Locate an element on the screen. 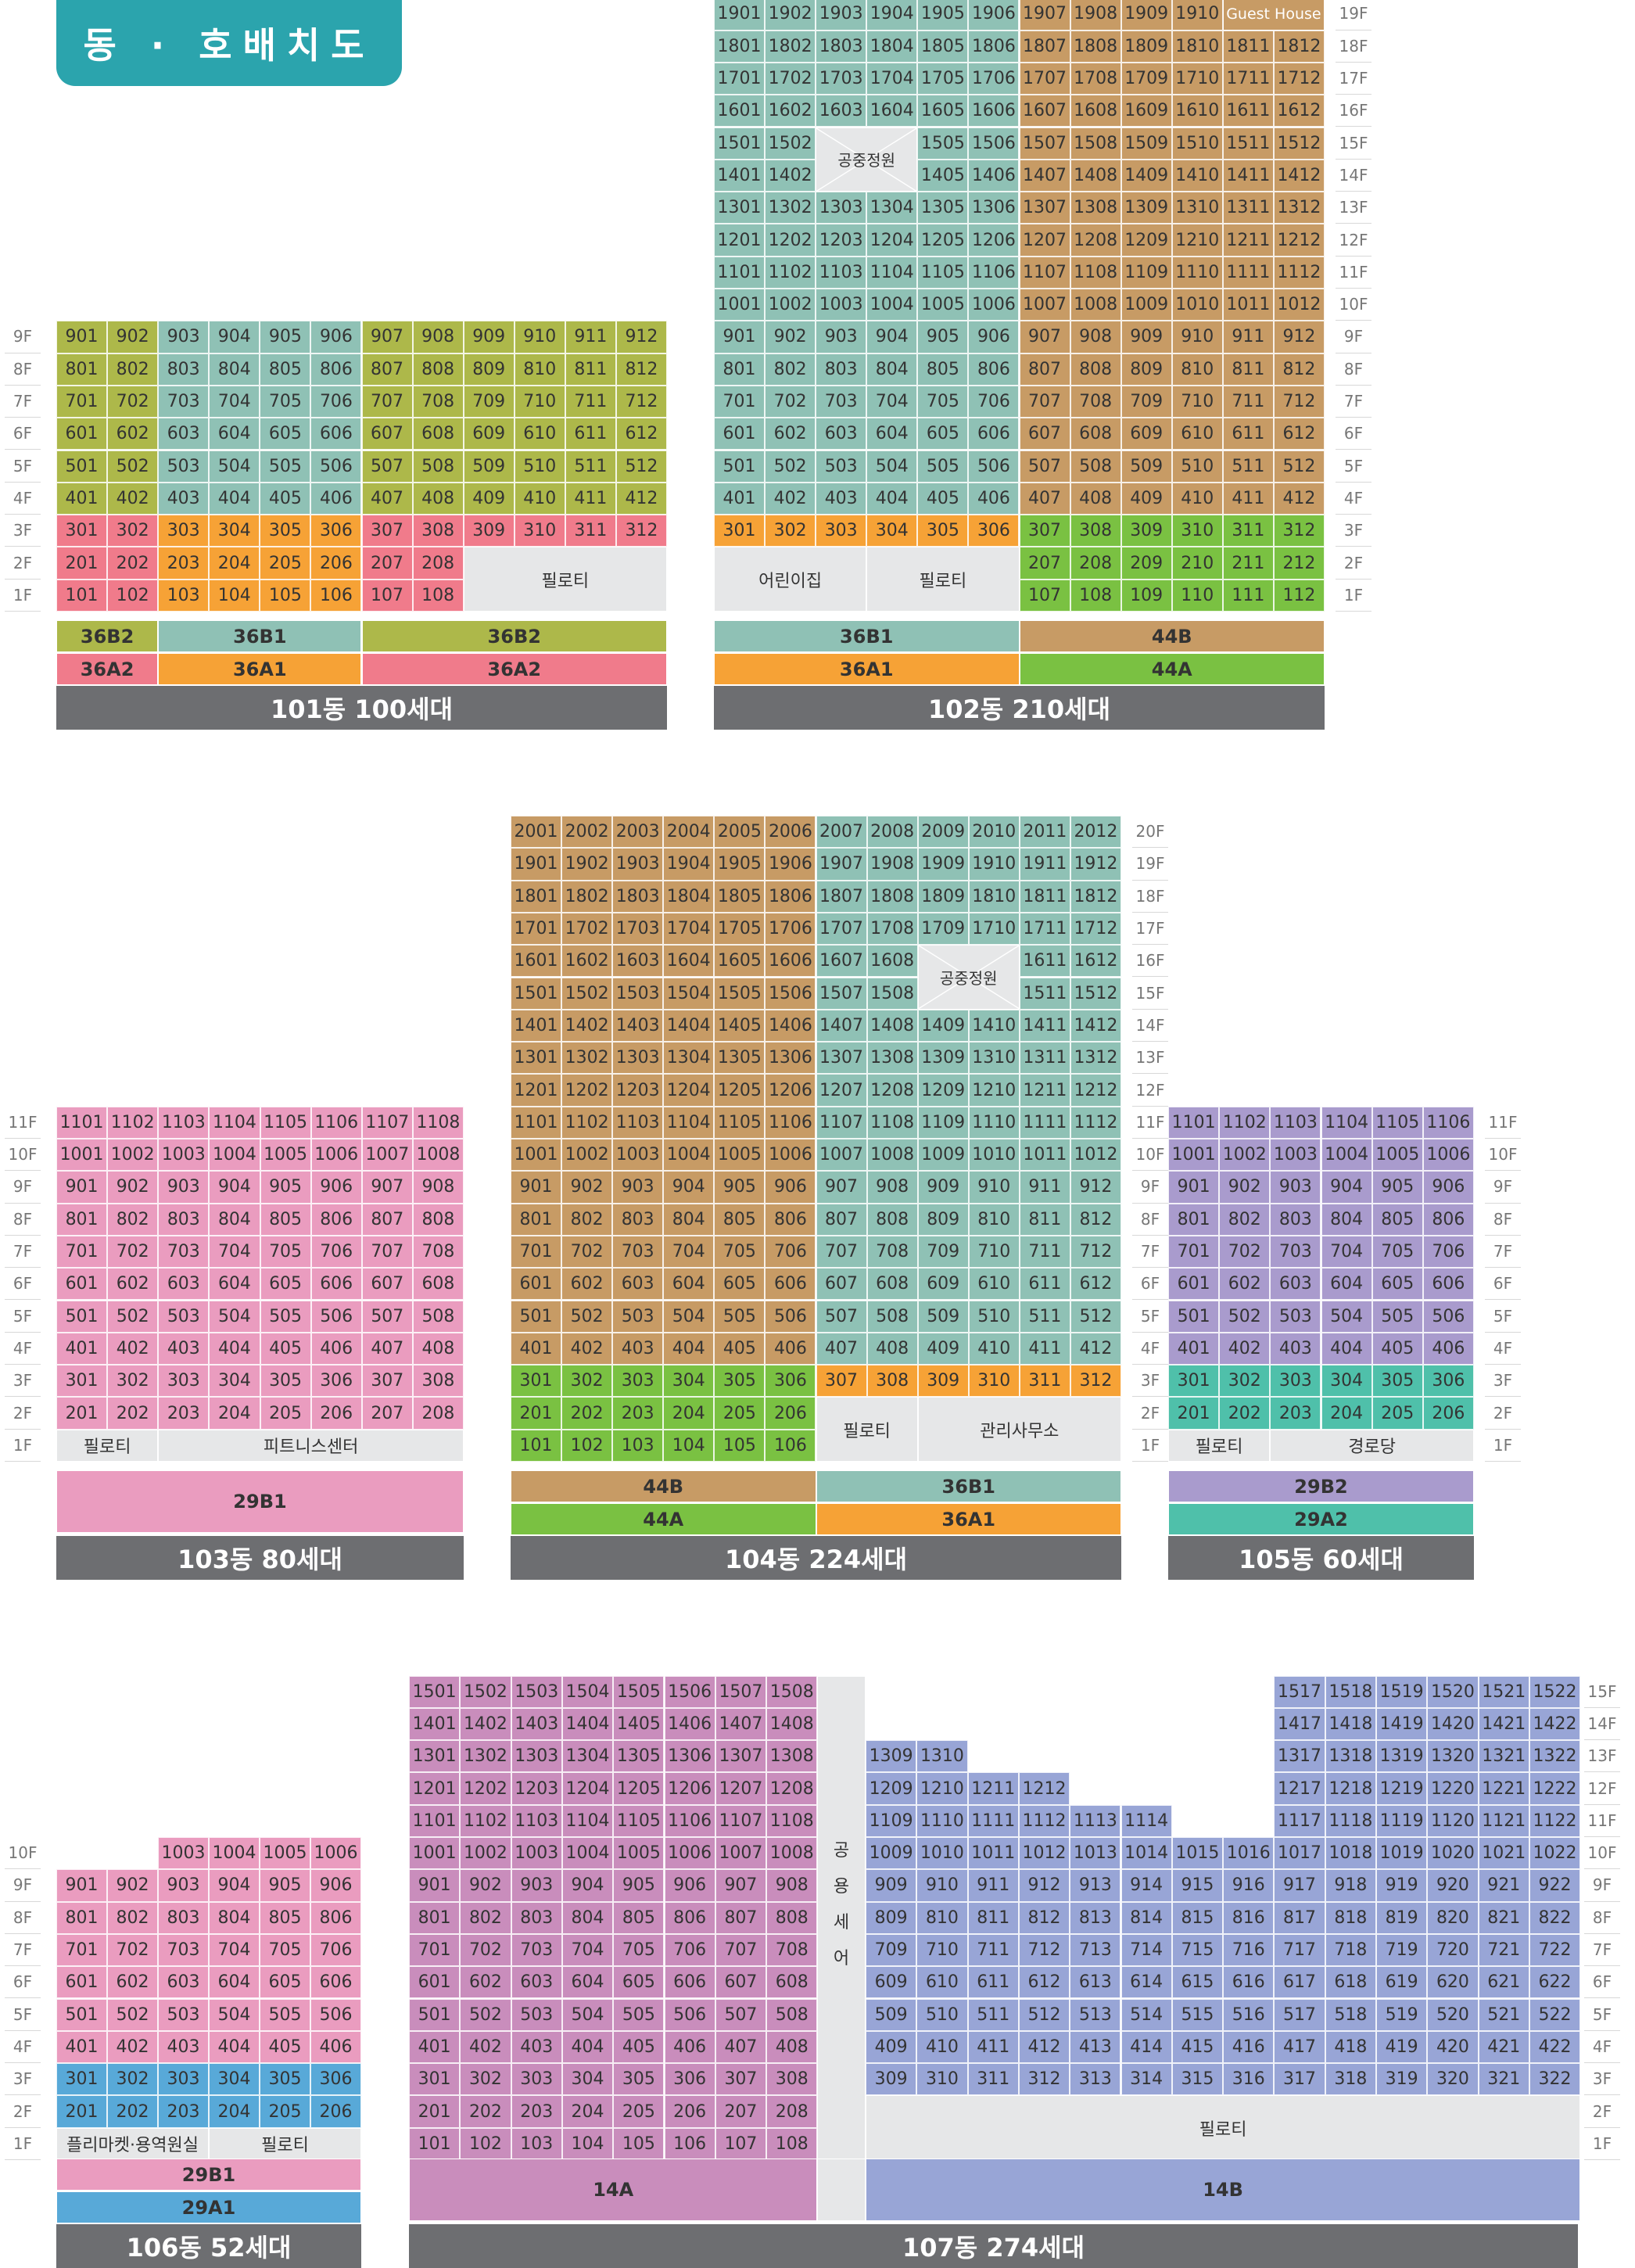  unit-cell: 203 is located at coordinates (1295, 1413).